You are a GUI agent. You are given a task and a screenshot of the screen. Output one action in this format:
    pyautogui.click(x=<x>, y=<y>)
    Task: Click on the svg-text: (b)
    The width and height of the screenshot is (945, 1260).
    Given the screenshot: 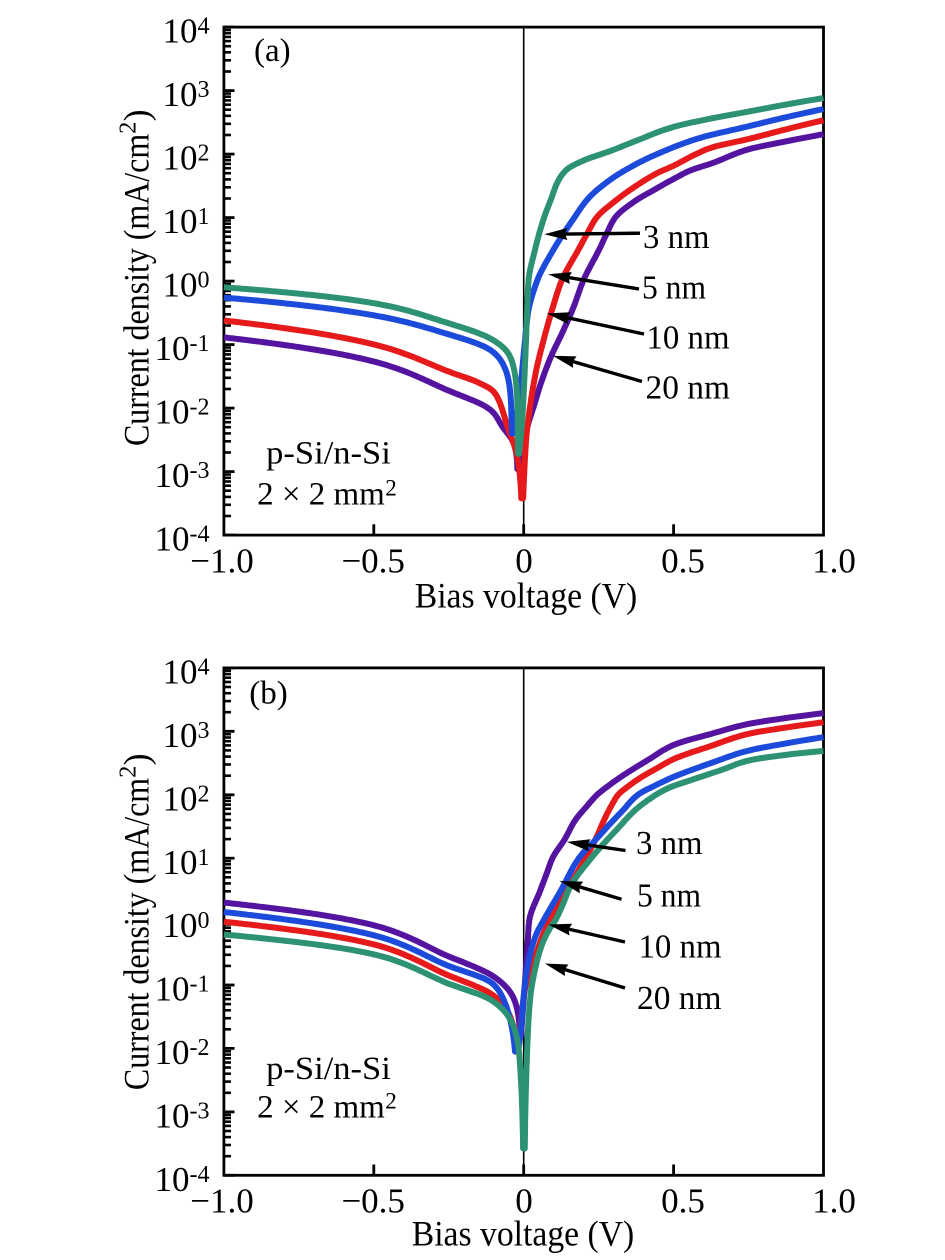 What is the action you would take?
    pyautogui.click(x=268, y=693)
    